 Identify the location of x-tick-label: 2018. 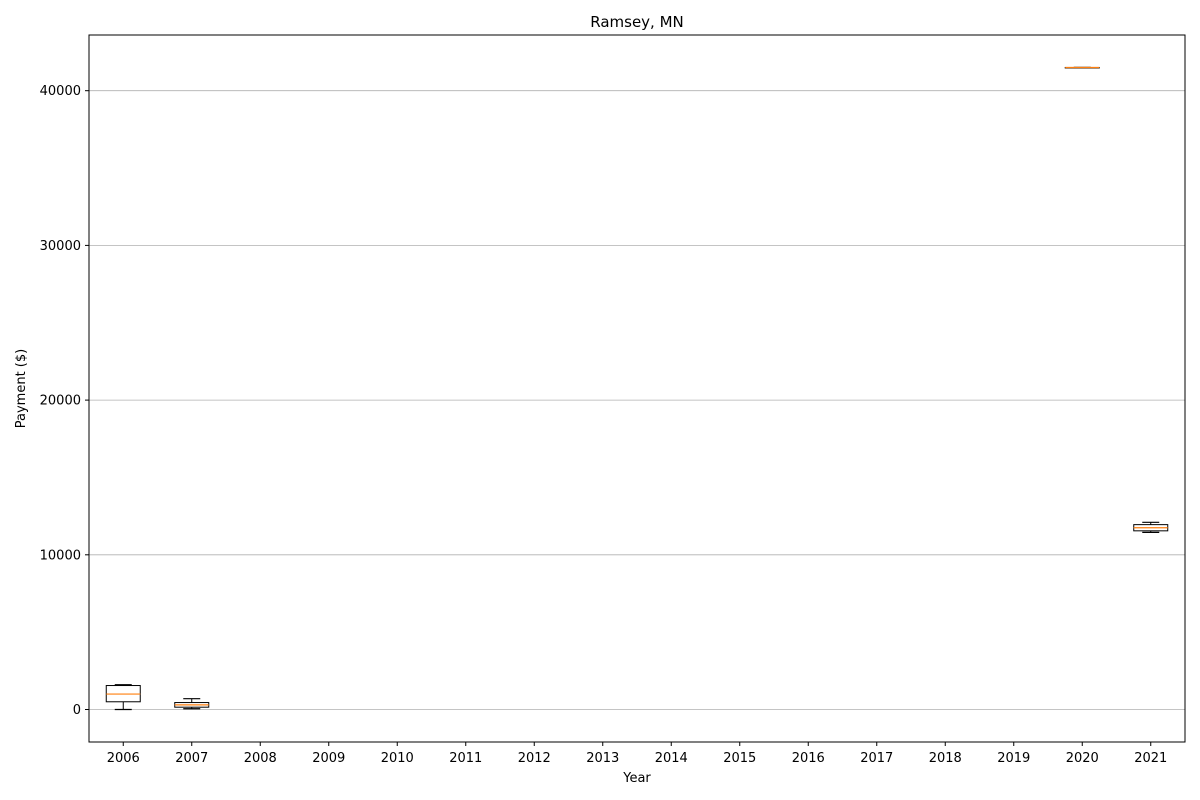
(945, 758).